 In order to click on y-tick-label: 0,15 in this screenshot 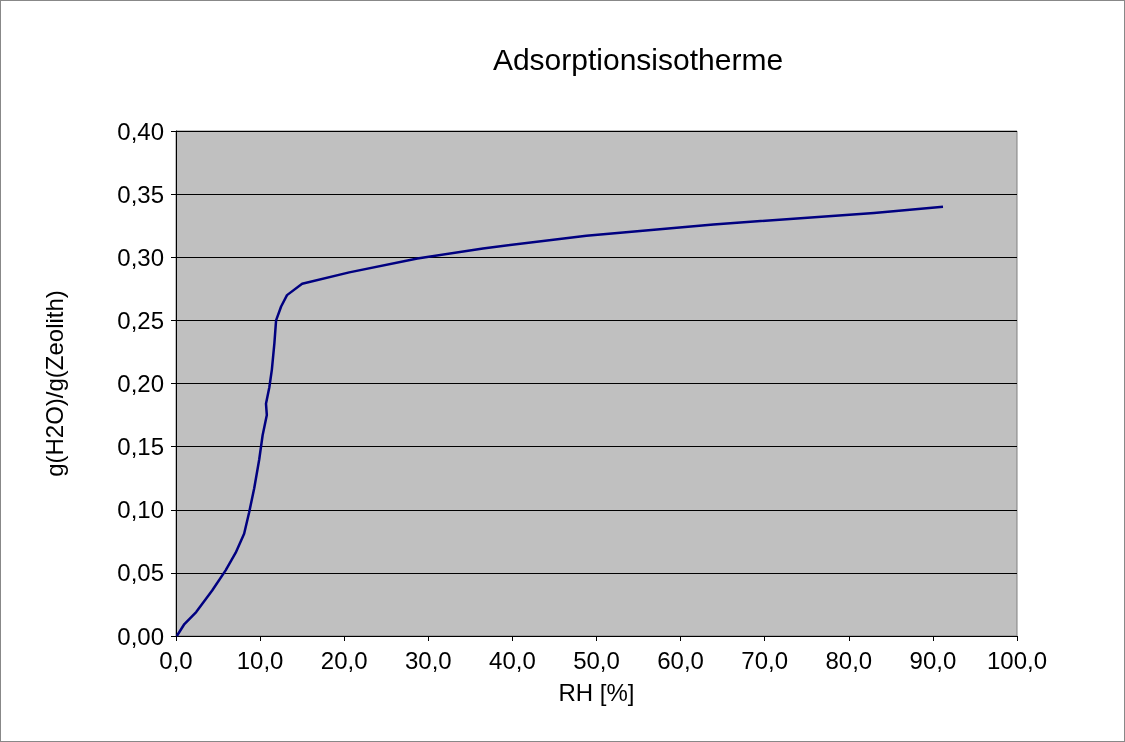, I will do `click(140, 447)`.